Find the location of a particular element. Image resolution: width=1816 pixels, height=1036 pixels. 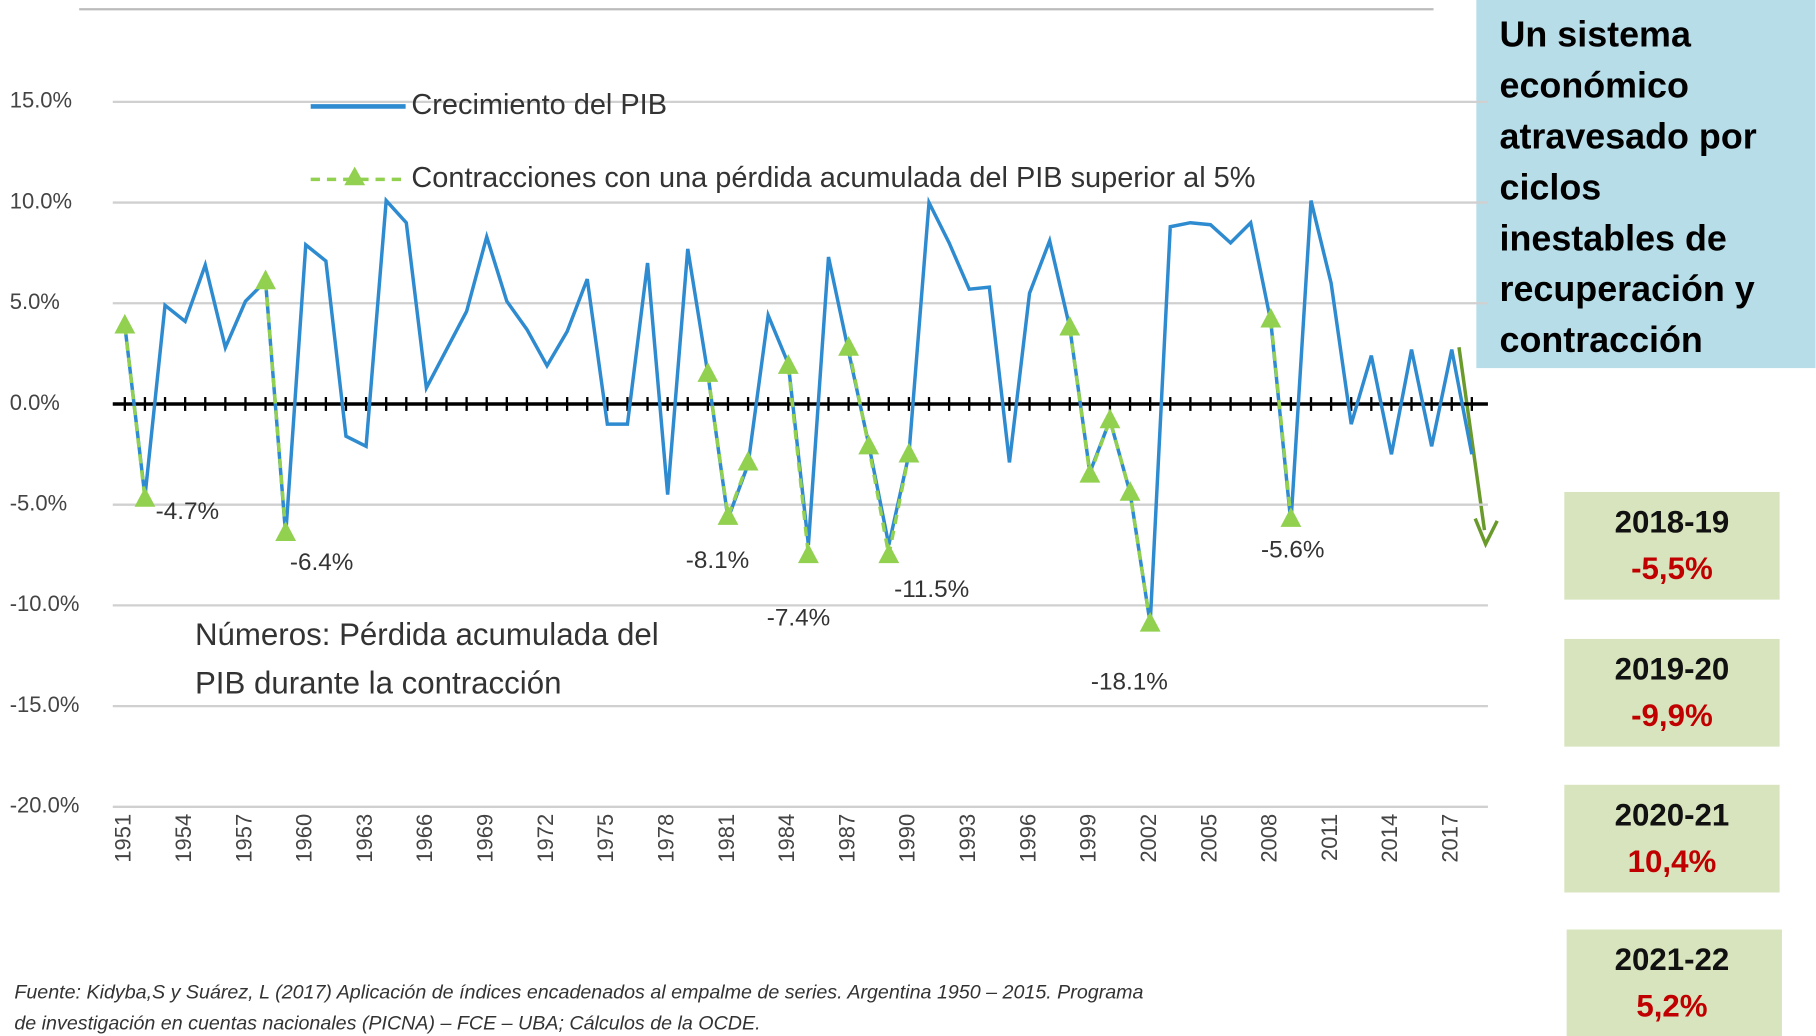

x-tick-label: 1954 is located at coordinates (183, 838).